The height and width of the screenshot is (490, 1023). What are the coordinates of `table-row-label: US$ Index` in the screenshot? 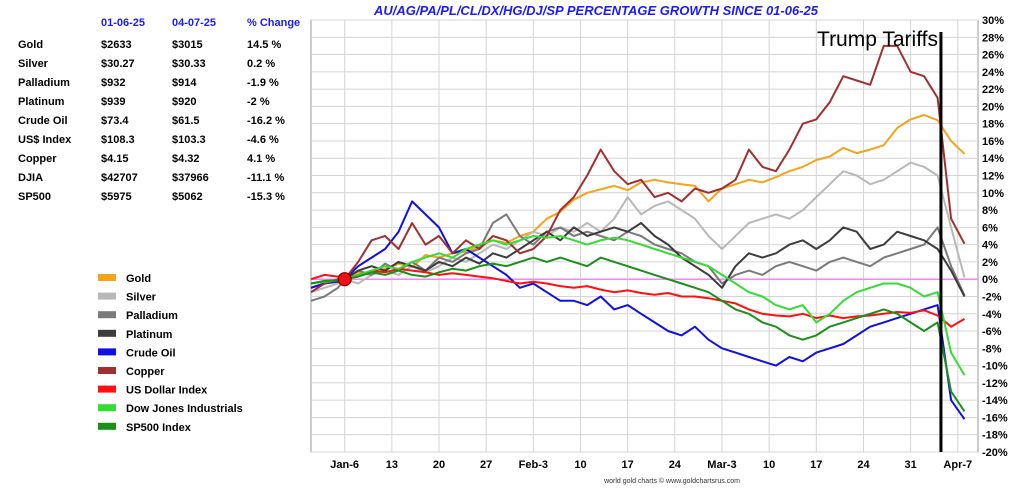 It's located at (45, 140).